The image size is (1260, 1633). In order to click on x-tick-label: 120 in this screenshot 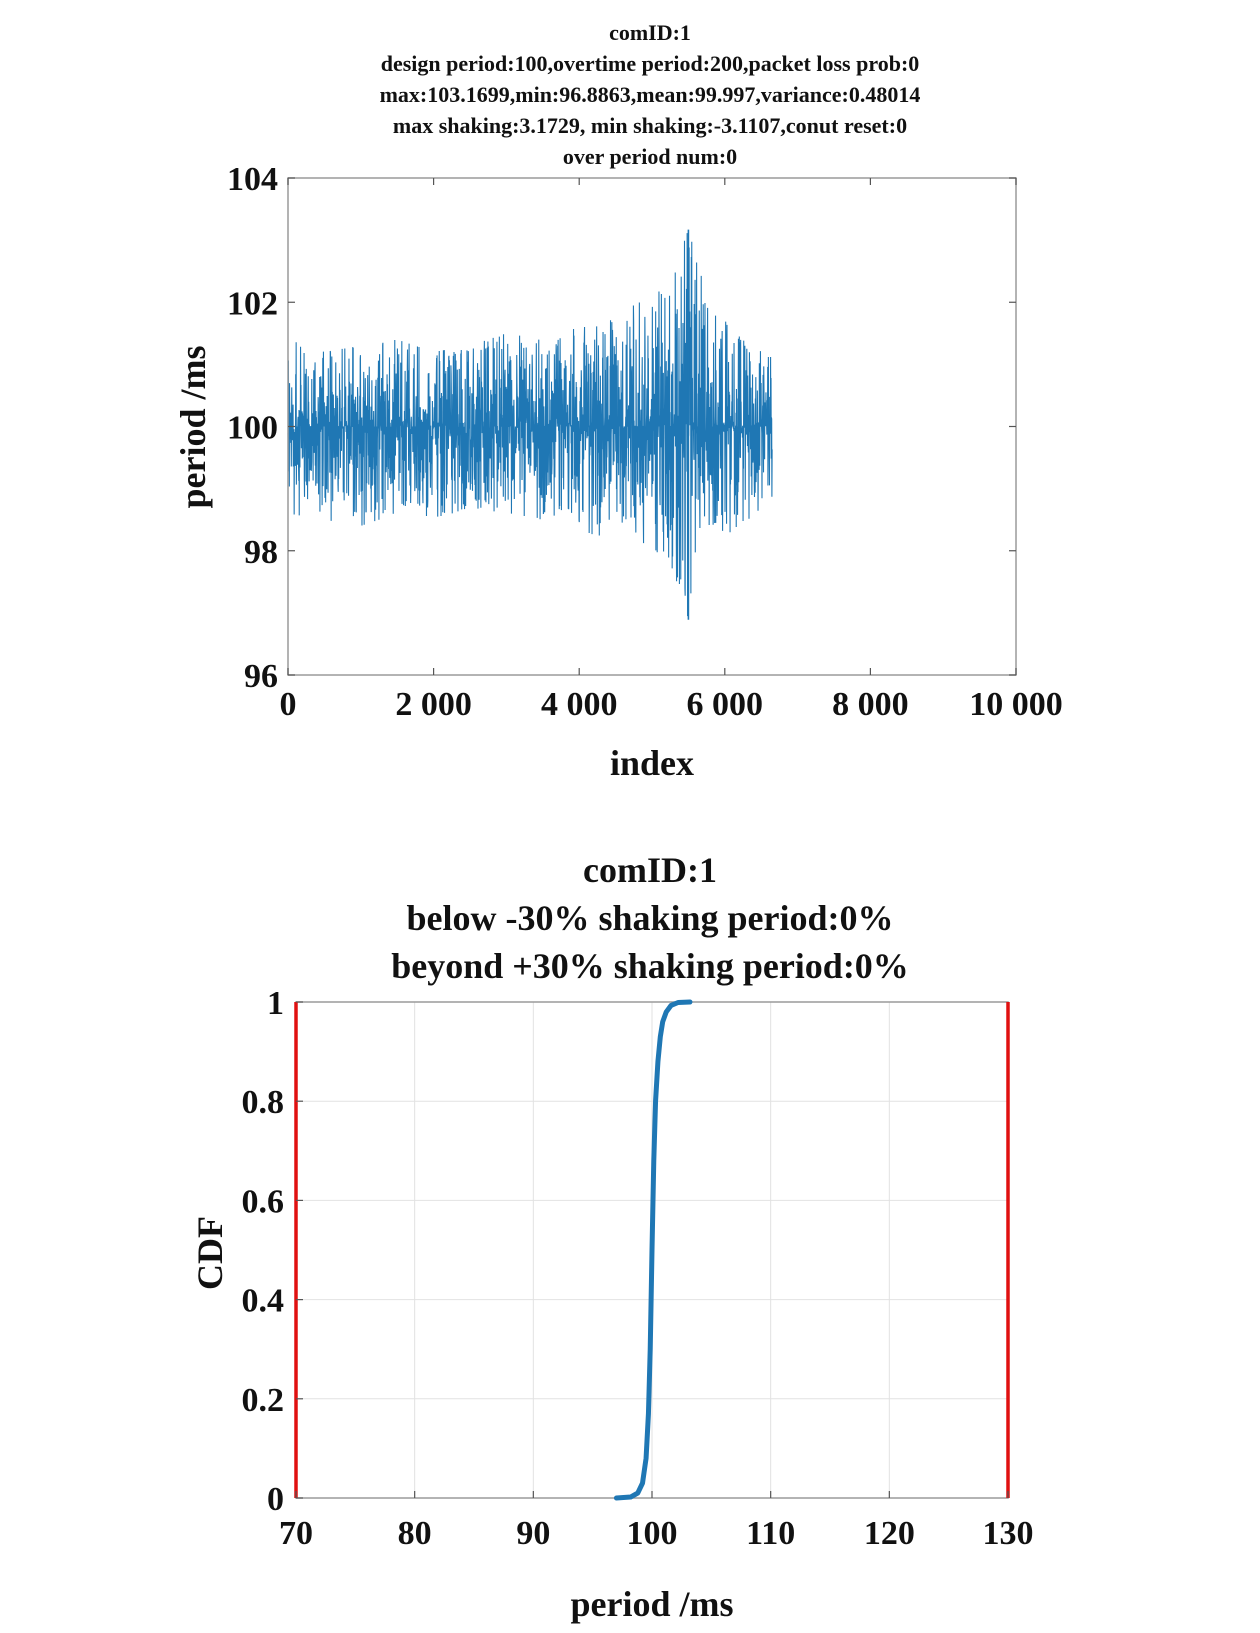, I will do `click(889, 1533)`.